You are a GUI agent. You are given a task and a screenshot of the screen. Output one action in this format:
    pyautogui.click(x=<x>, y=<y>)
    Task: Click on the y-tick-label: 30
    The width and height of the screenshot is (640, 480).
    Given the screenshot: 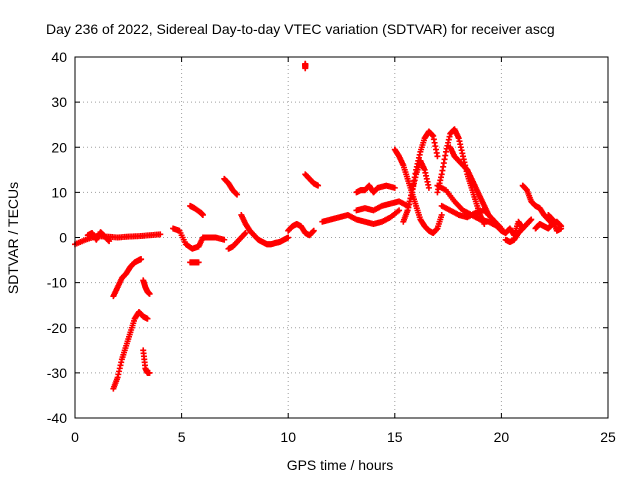 What is the action you would take?
    pyautogui.click(x=59, y=102)
    